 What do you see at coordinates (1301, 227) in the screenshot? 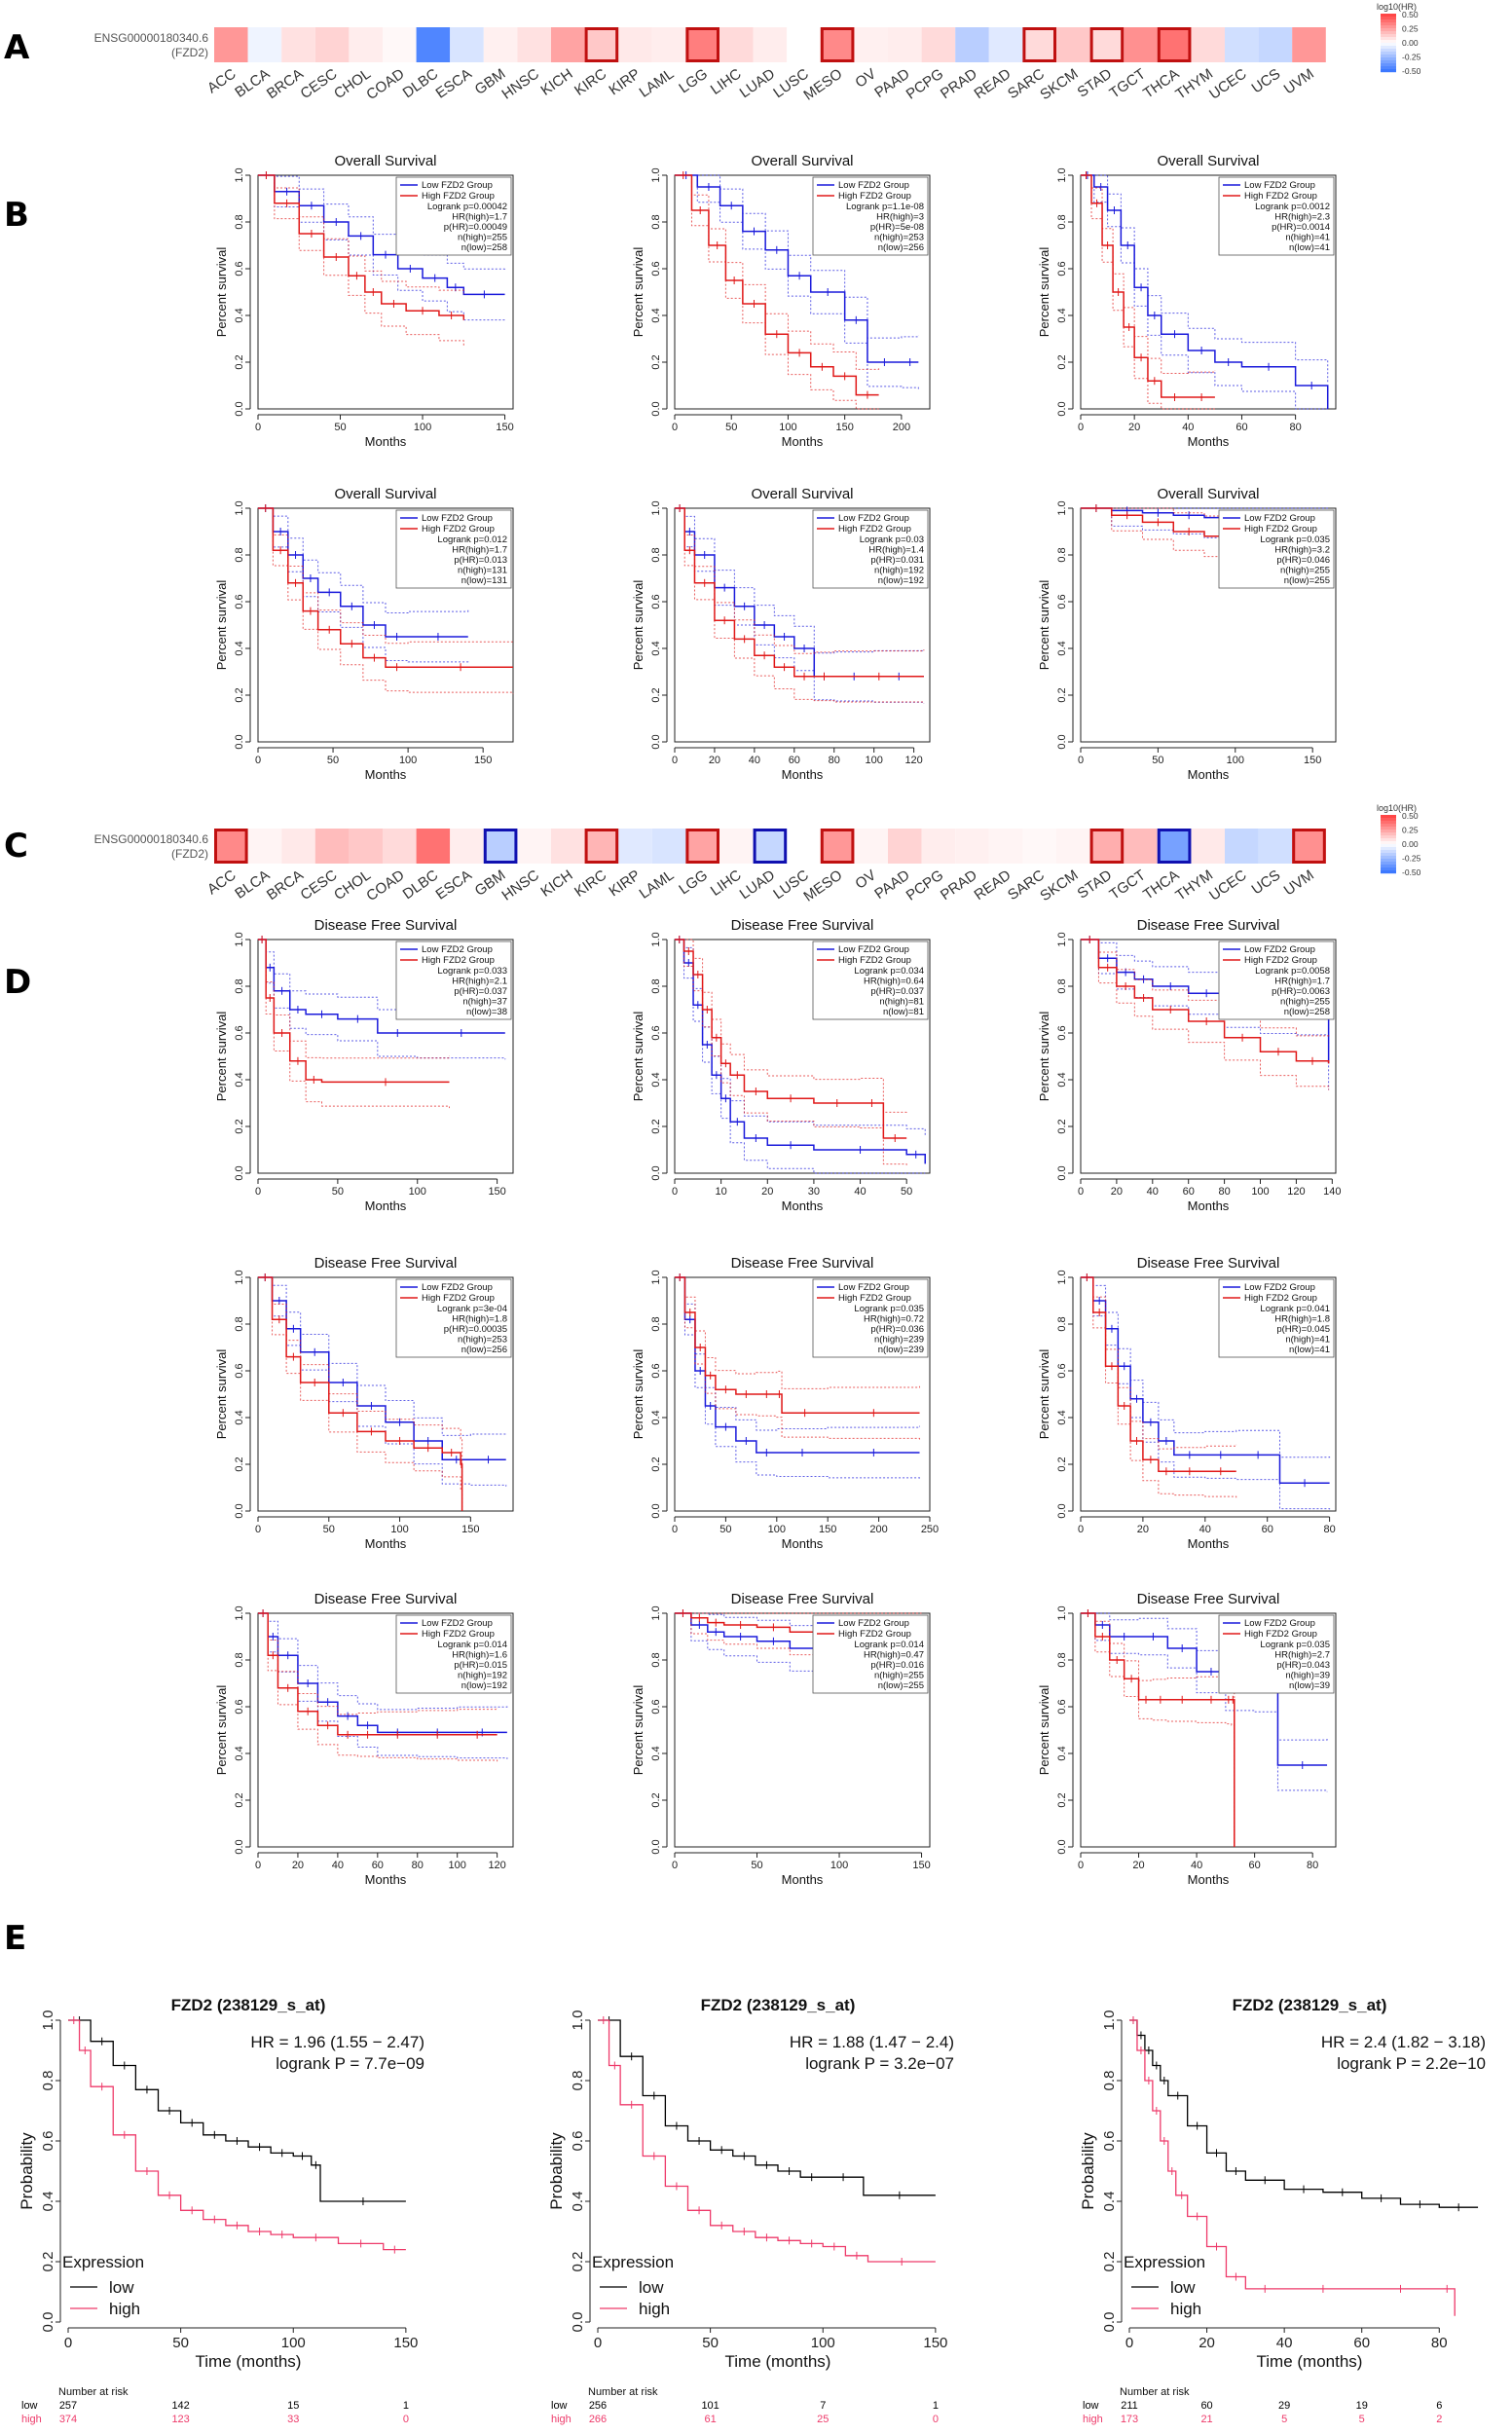
I see `km-stat-3: p(HR)=0.0014` at bounding box center [1301, 227].